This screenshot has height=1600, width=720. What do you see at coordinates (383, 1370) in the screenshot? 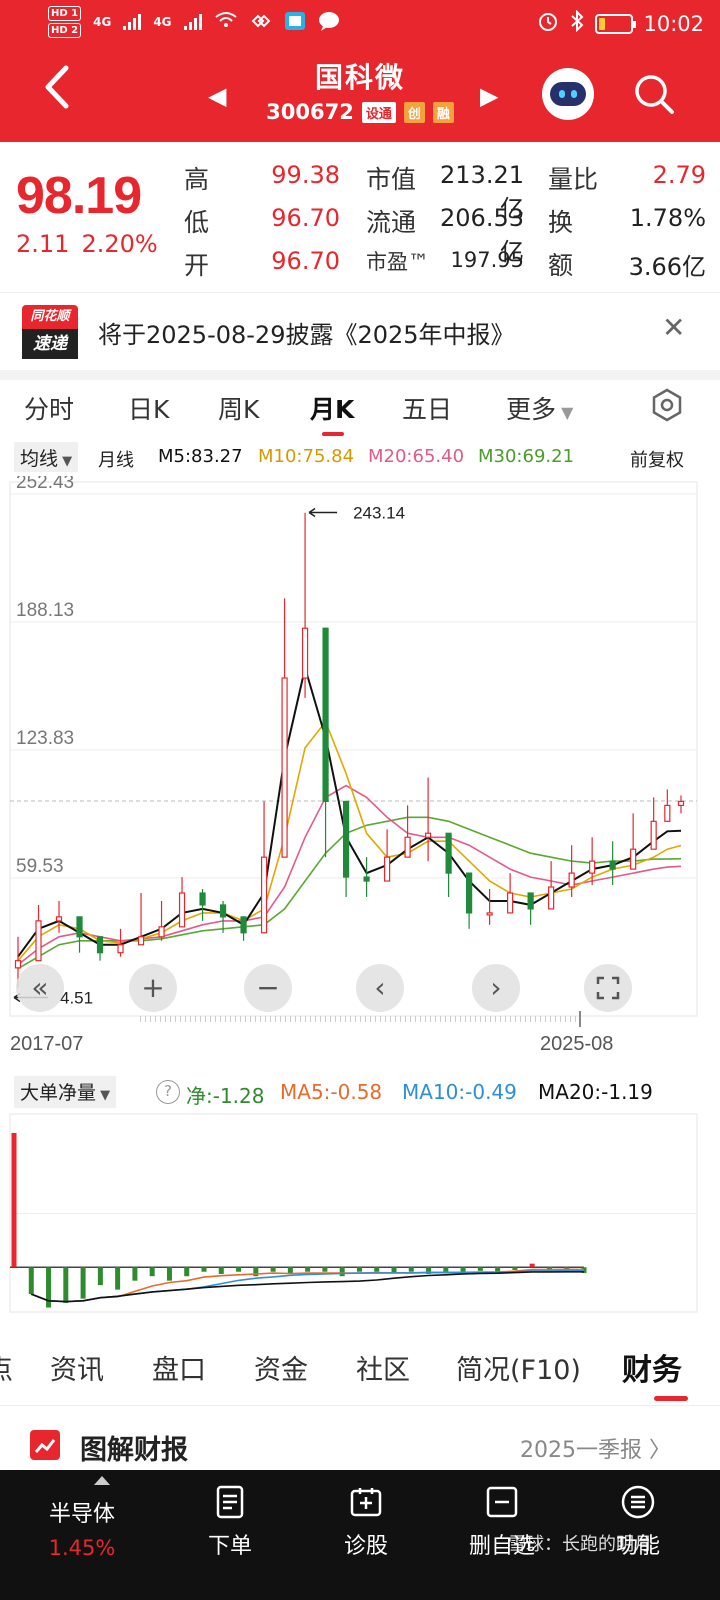
I see `tab-community: 社区` at bounding box center [383, 1370].